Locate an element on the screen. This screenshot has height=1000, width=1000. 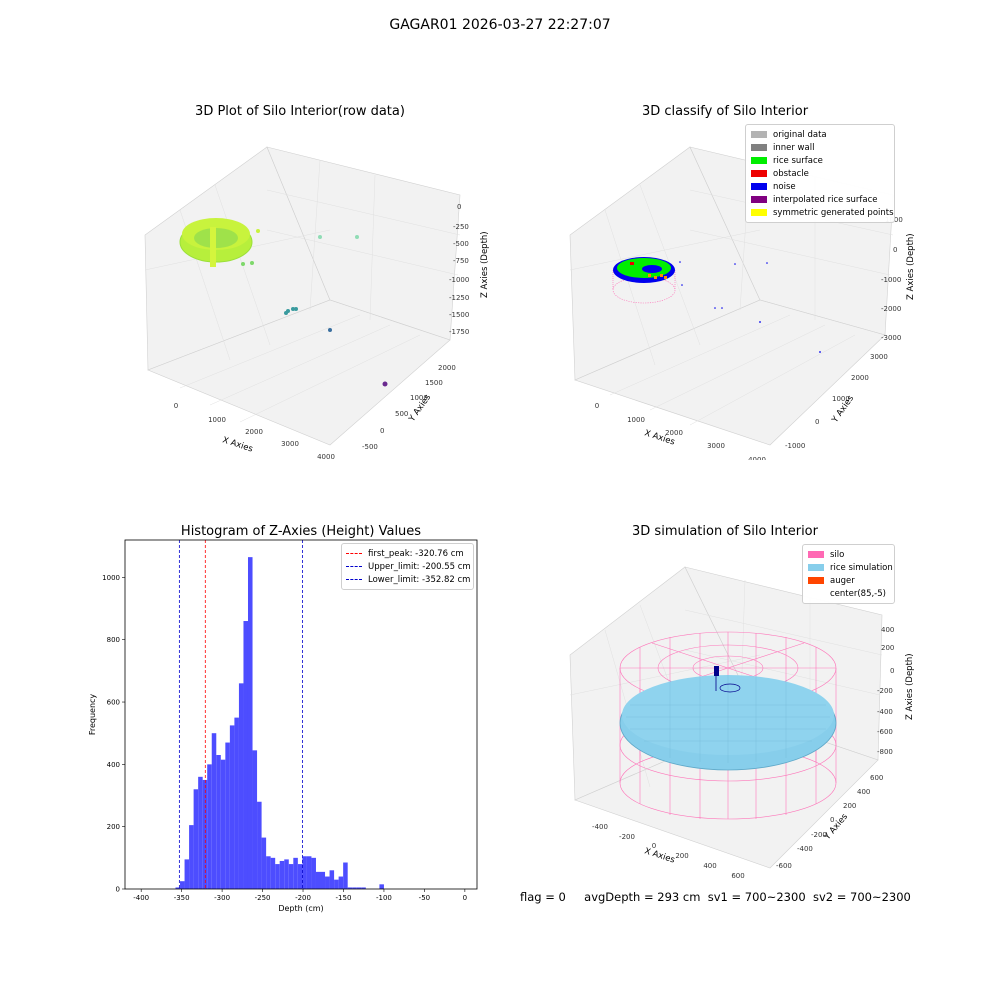
sim-y-tick-1: -400 is located at coordinates (805, 849).